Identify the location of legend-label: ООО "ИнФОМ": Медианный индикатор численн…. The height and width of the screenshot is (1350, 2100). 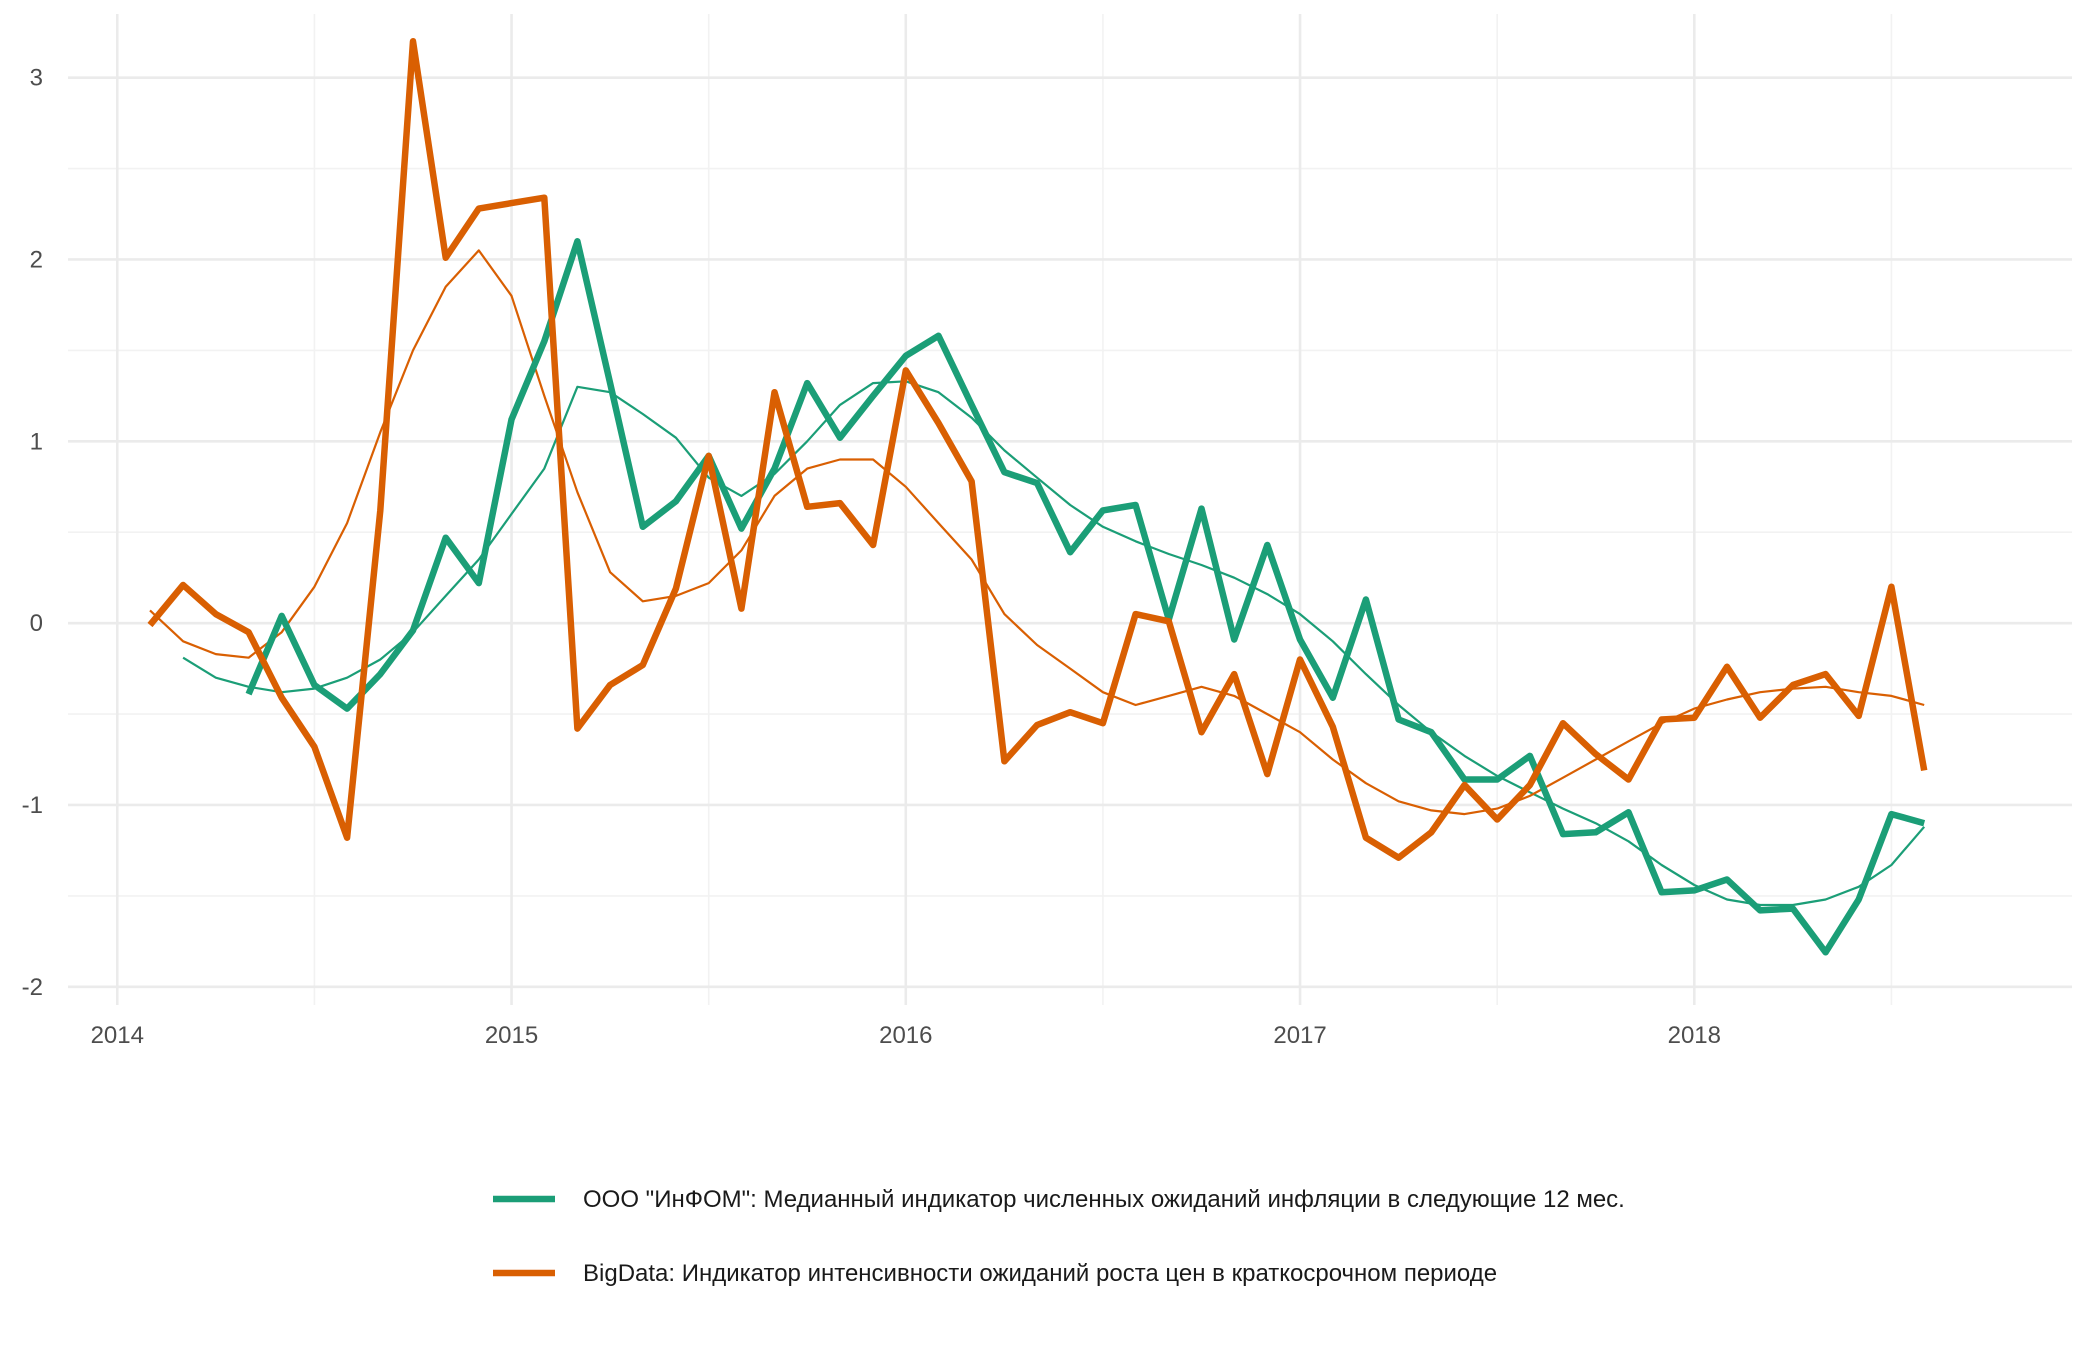
(1104, 1199).